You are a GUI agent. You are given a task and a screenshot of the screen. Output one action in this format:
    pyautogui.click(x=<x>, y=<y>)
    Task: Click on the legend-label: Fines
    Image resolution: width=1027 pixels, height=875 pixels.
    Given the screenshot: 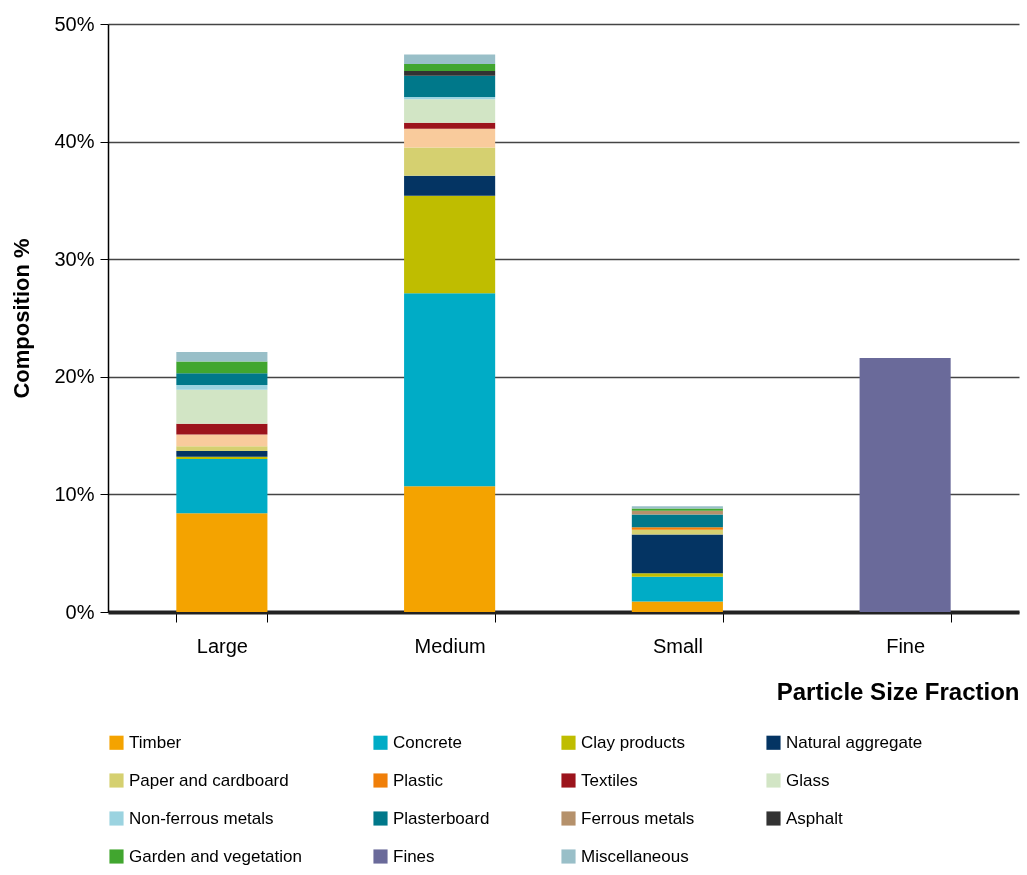 What is the action you would take?
    pyautogui.click(x=414, y=856)
    